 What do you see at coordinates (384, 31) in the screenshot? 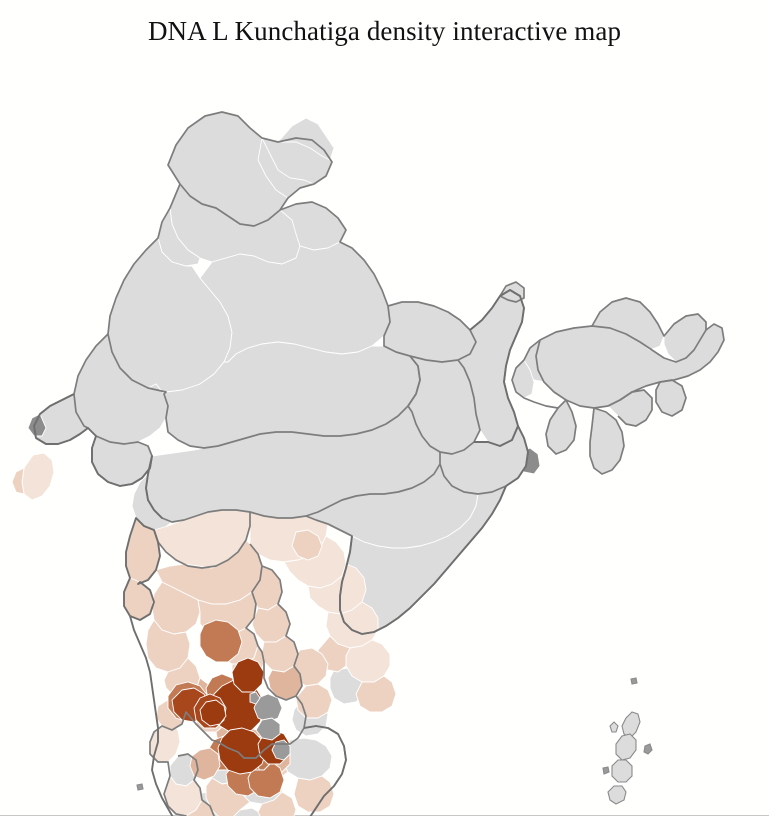
I see `page-title: DNA L Kunchatiga density interactive map` at bounding box center [384, 31].